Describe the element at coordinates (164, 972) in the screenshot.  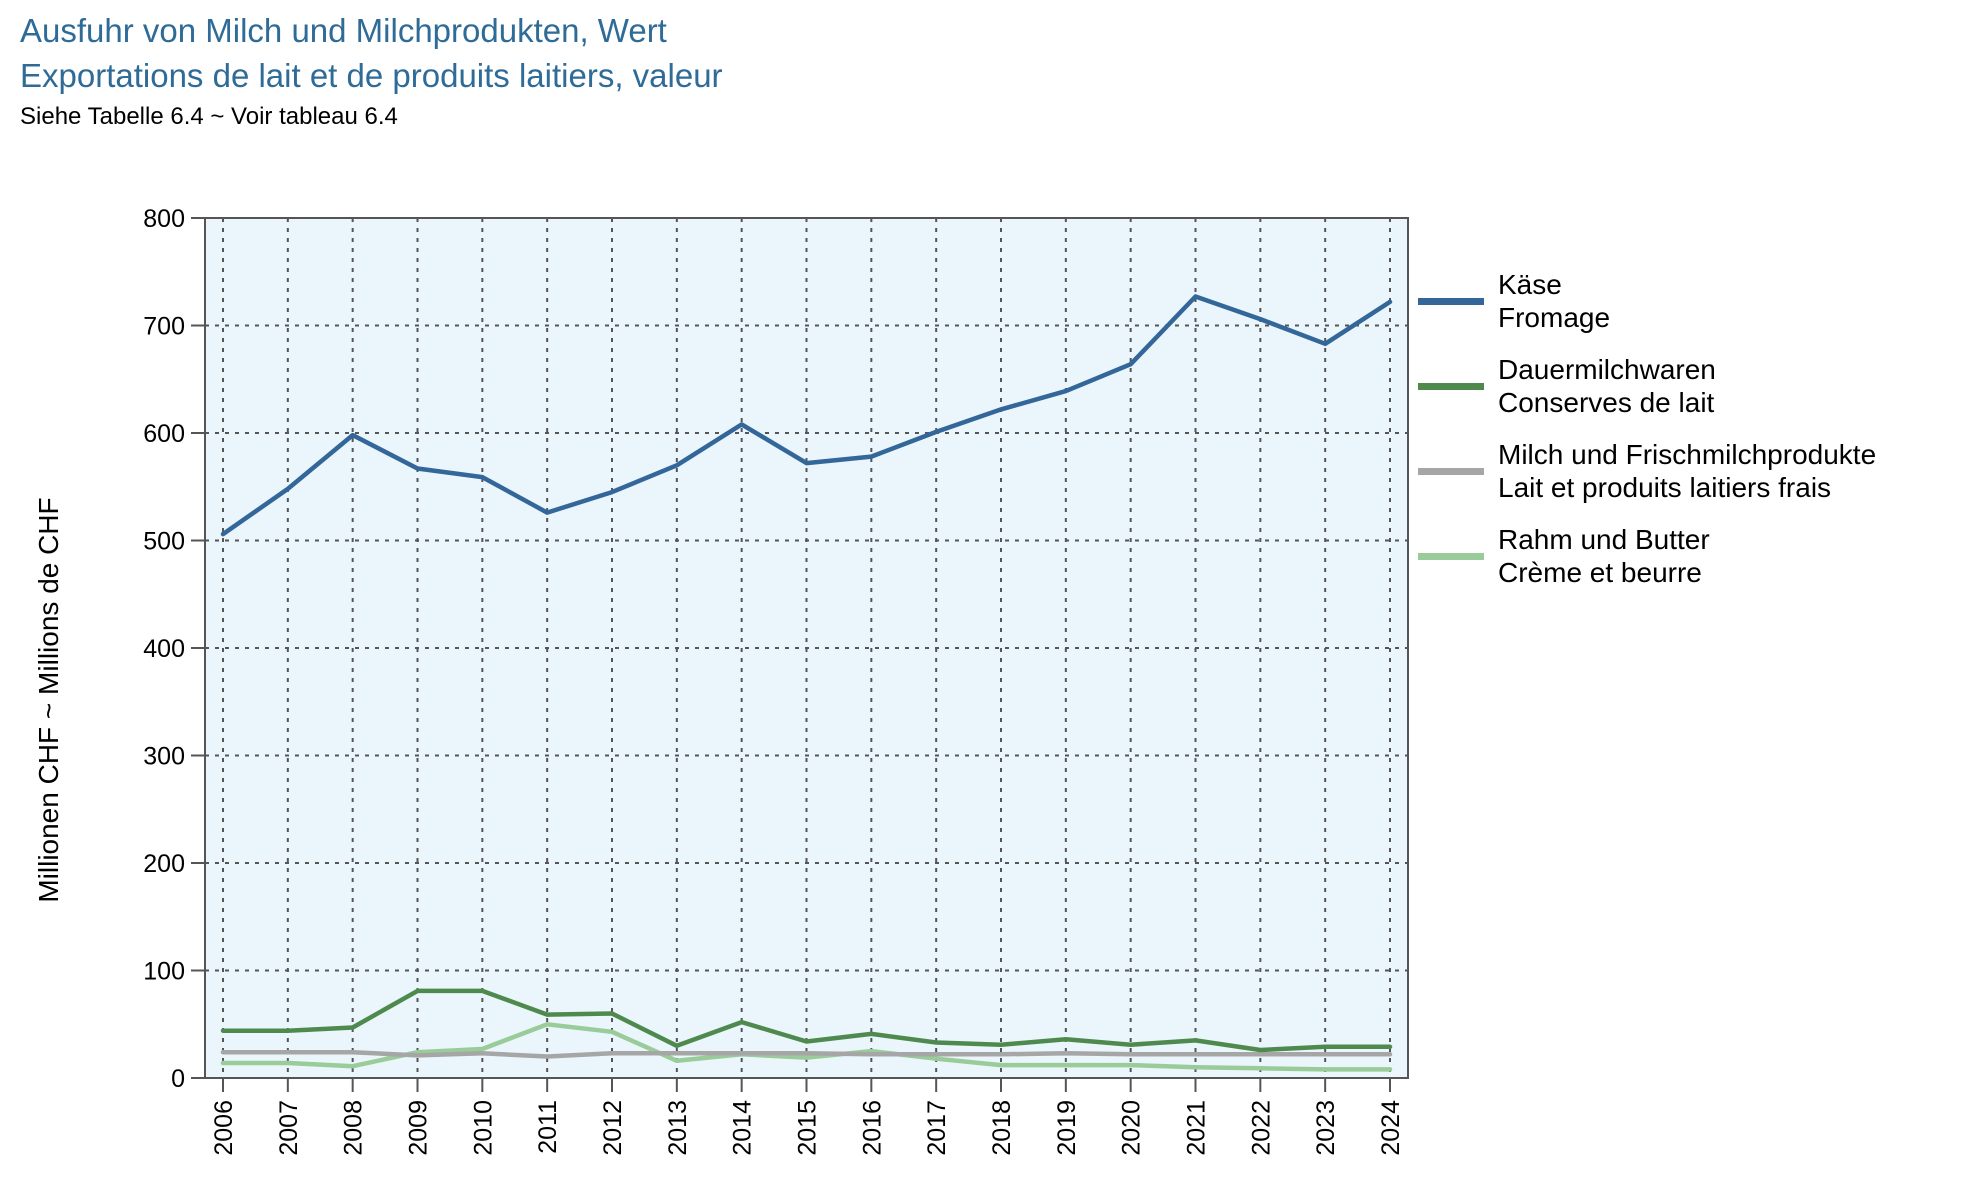
I see `y-tick-label: 100` at that location.